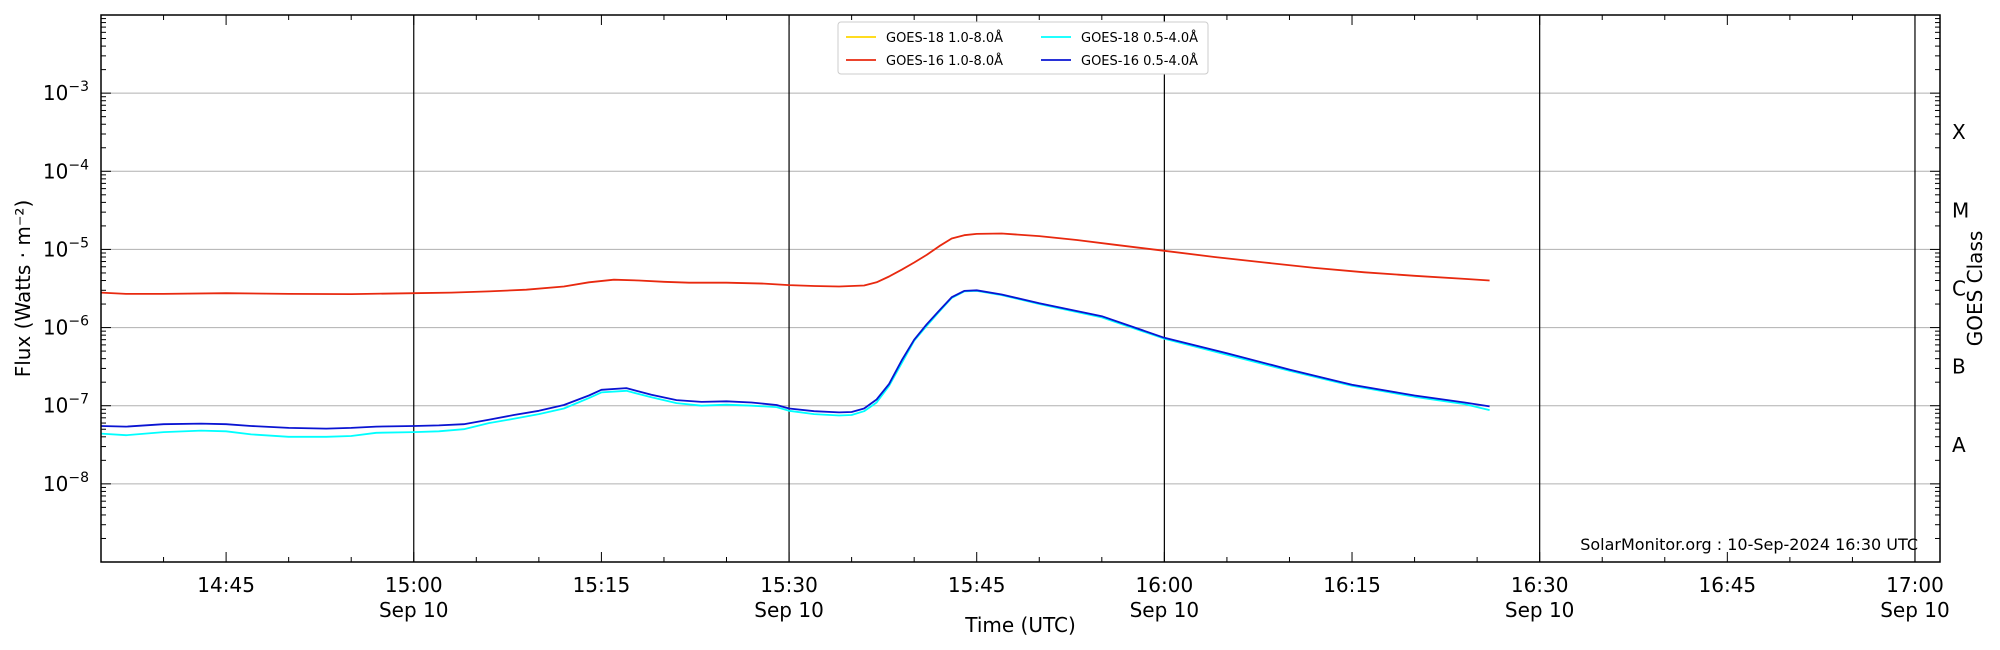 Image resolution: width=2000 pixels, height=650 pixels. Describe the element at coordinates (1165, 585) in the screenshot. I see `x-tick-label: 16:00` at that location.